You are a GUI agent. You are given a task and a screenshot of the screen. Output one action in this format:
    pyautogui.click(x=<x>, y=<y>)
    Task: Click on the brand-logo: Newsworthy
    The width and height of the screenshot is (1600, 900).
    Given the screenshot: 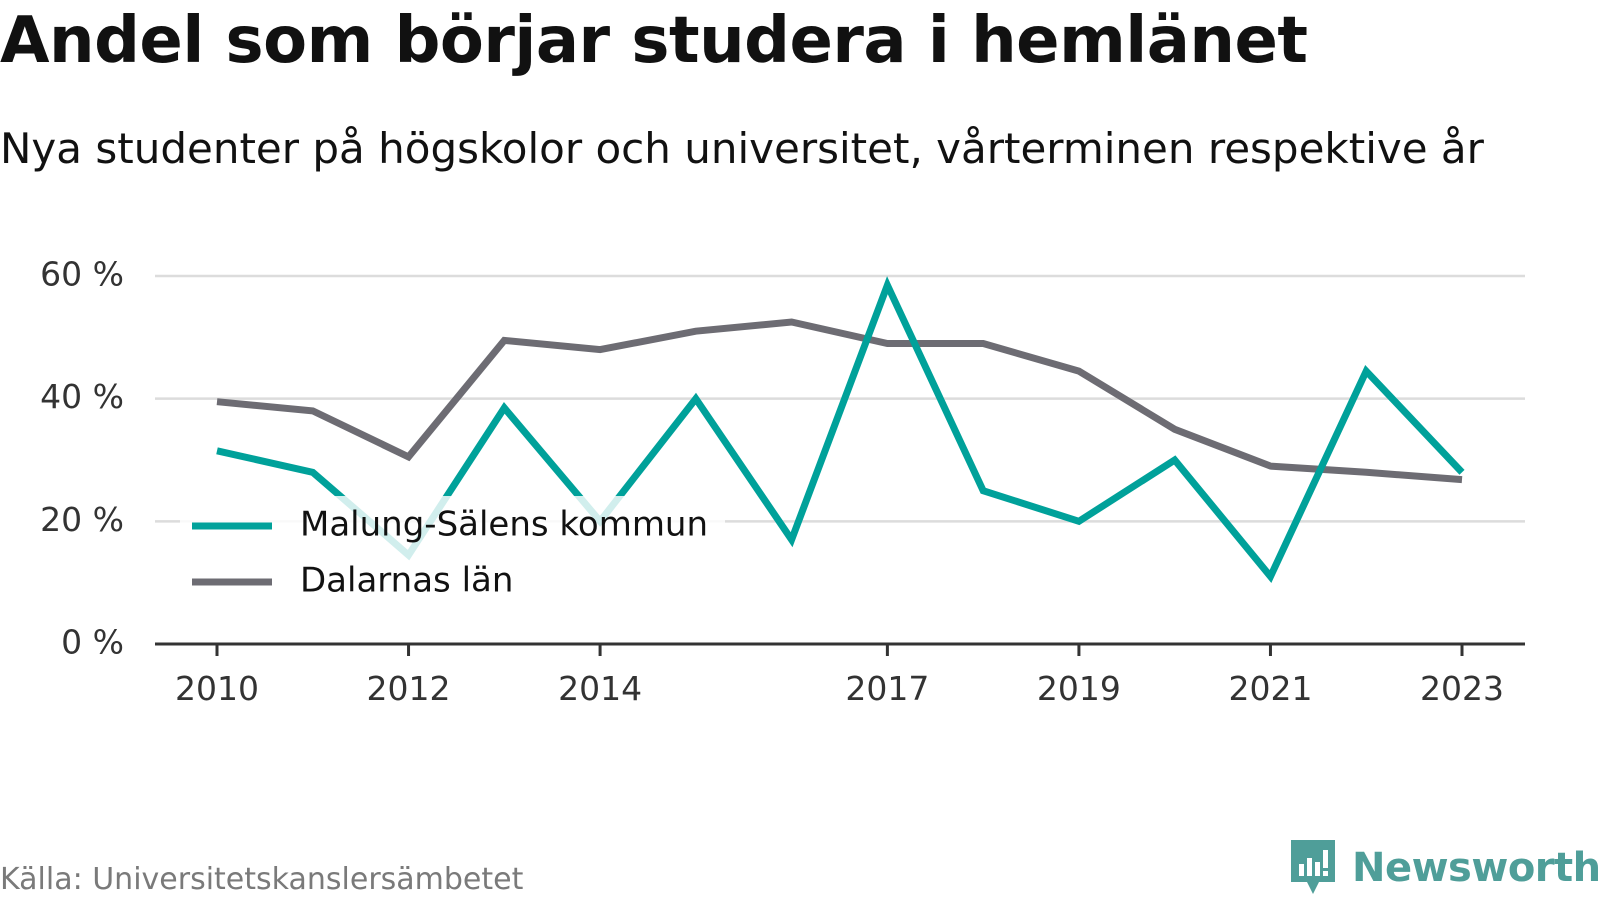 What is the action you would take?
    pyautogui.click(x=1444, y=868)
    